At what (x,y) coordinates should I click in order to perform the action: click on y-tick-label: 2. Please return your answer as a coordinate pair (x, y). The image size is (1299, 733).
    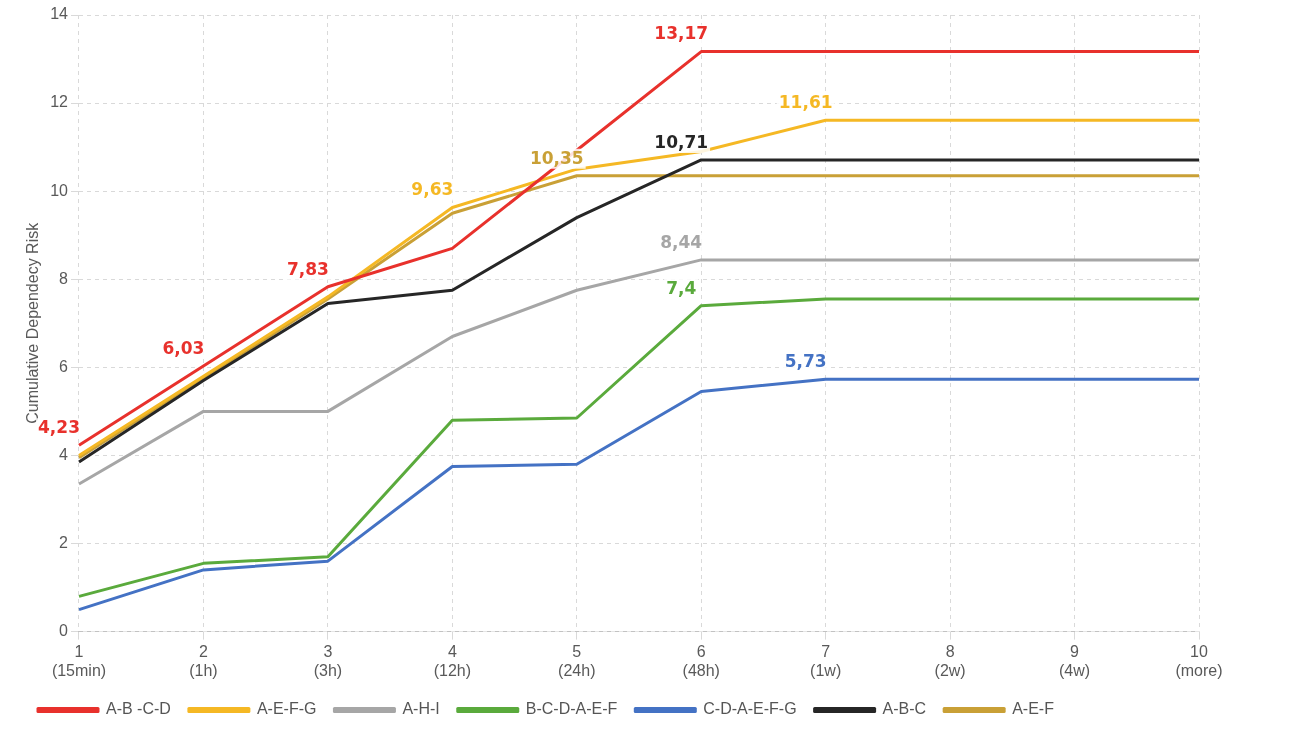
    Looking at the image, I should click on (64, 542).